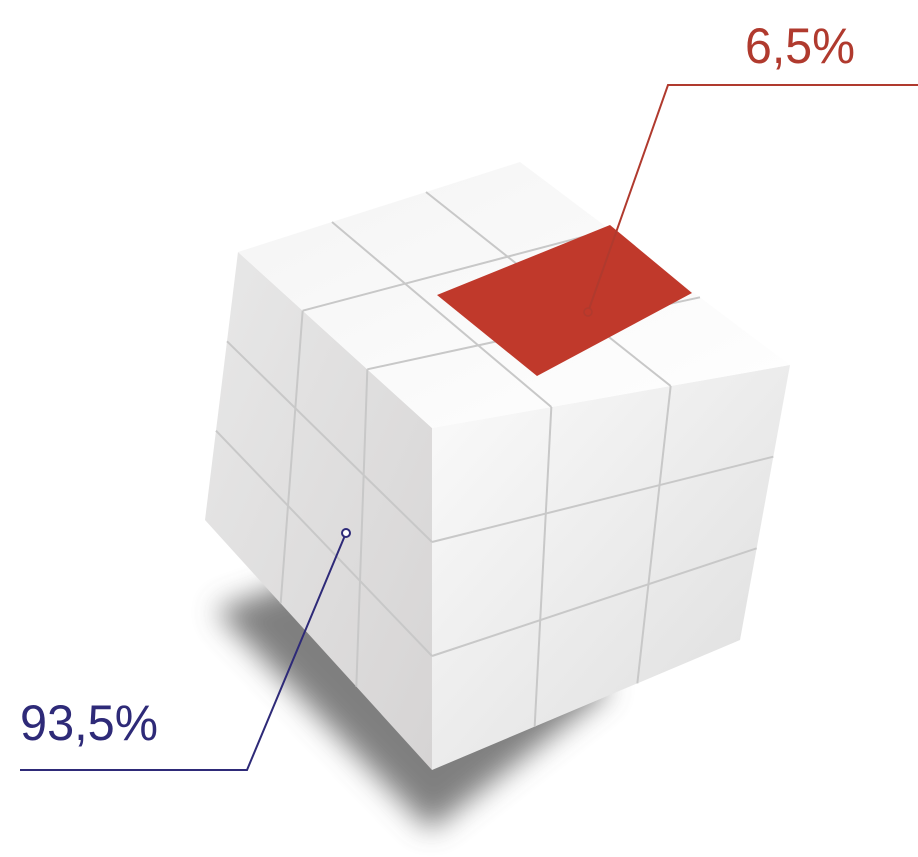 The width and height of the screenshot is (918, 857). I want to click on cube-left-face, so click(318, 511).